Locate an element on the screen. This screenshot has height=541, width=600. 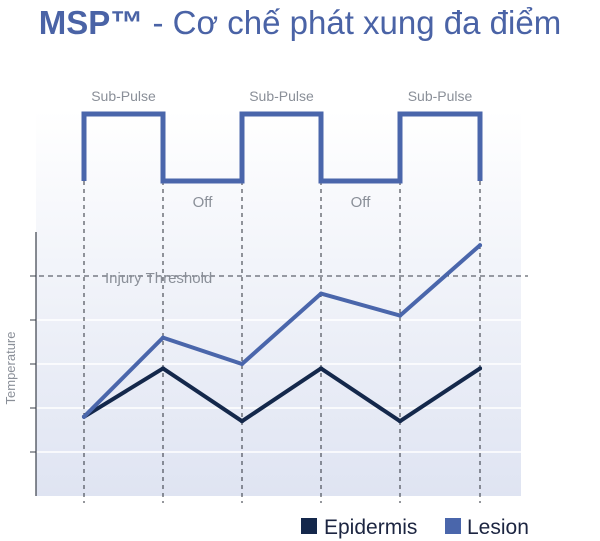
title-sub: - Cơ chế phát xung đa điểm is located at coordinates (357, 22).